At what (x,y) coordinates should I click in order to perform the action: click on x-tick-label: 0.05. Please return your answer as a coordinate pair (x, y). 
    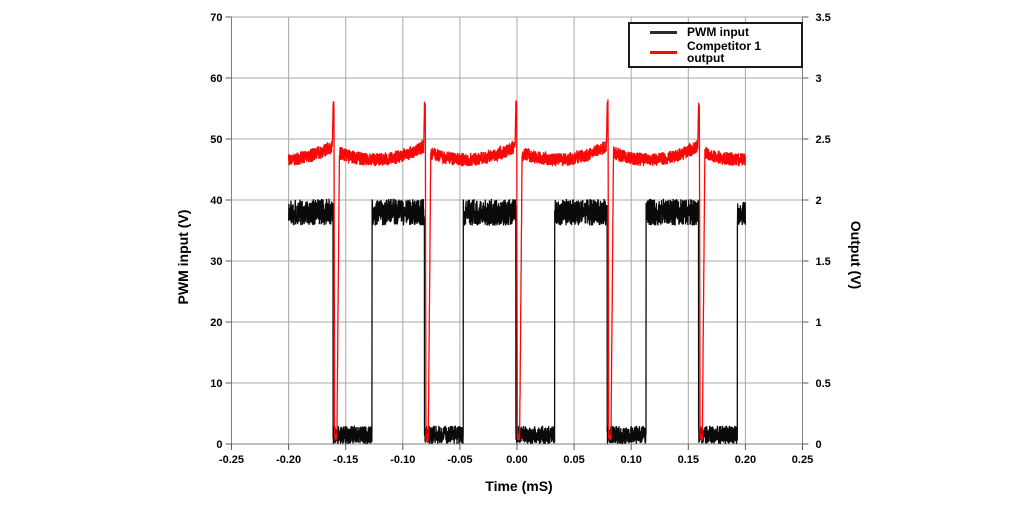
    Looking at the image, I should click on (573, 460).